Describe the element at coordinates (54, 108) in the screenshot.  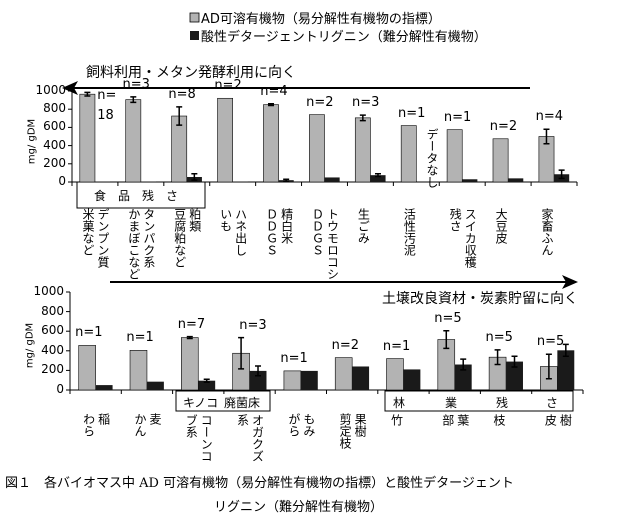
I see `y-tick-label: 800` at that location.